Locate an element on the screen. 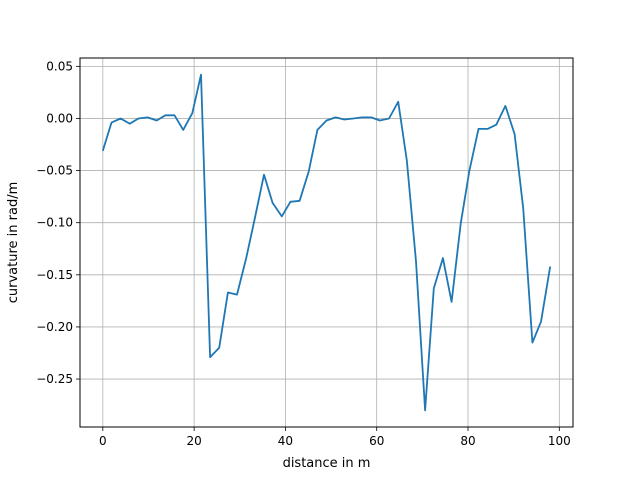 This screenshot has height=478, width=636. x-axis-ticks: 0 20 40 60 80 100 is located at coordinates (335, 437).